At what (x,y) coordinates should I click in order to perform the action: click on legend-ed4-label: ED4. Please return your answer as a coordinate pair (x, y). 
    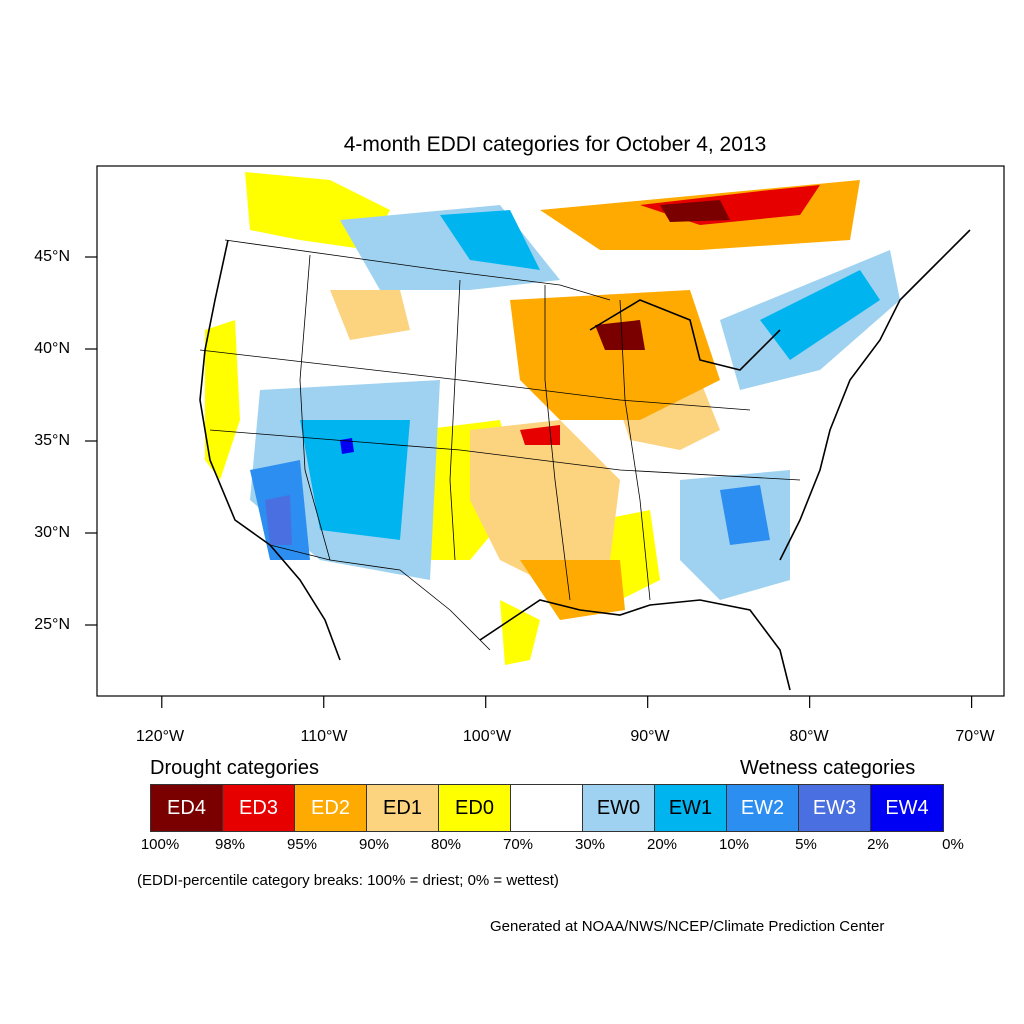
    Looking at the image, I should click on (186, 807).